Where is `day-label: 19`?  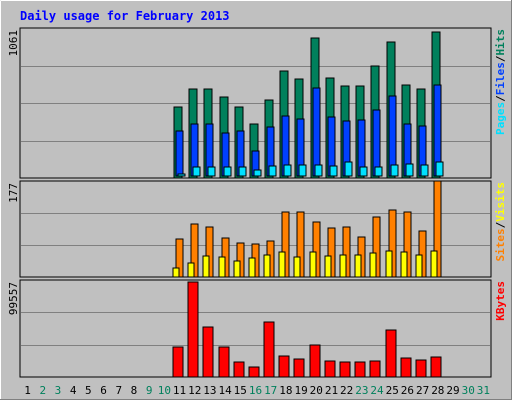 day-label: 19 is located at coordinates (300, 390).